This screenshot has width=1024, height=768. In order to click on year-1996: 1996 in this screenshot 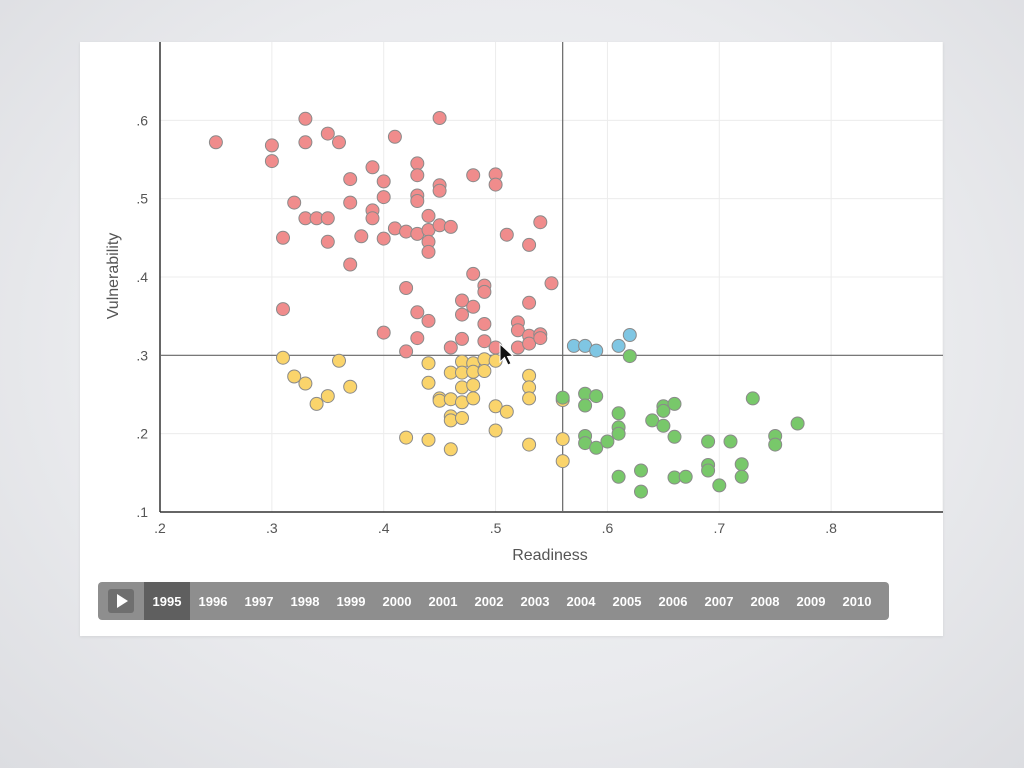, I will do `click(213, 601)`.